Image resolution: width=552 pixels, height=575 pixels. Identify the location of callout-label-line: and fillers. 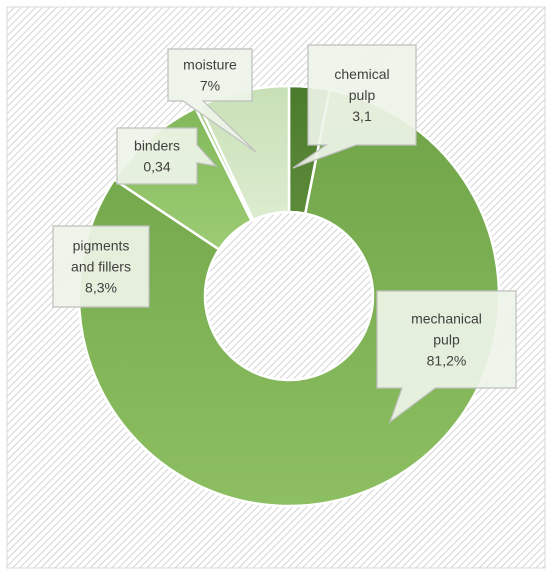
(101, 267).